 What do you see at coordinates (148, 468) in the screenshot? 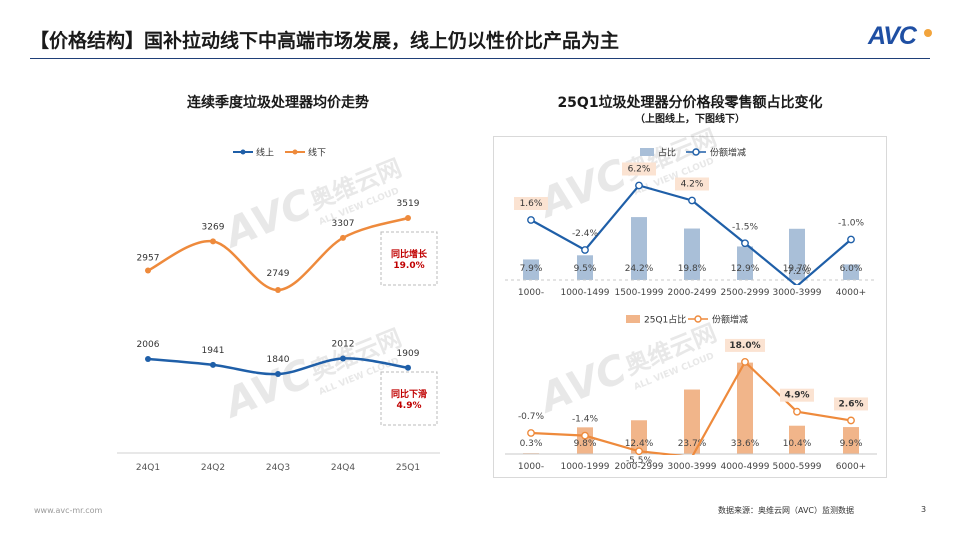
I see `x-tick-label: 24Q1` at bounding box center [148, 468].